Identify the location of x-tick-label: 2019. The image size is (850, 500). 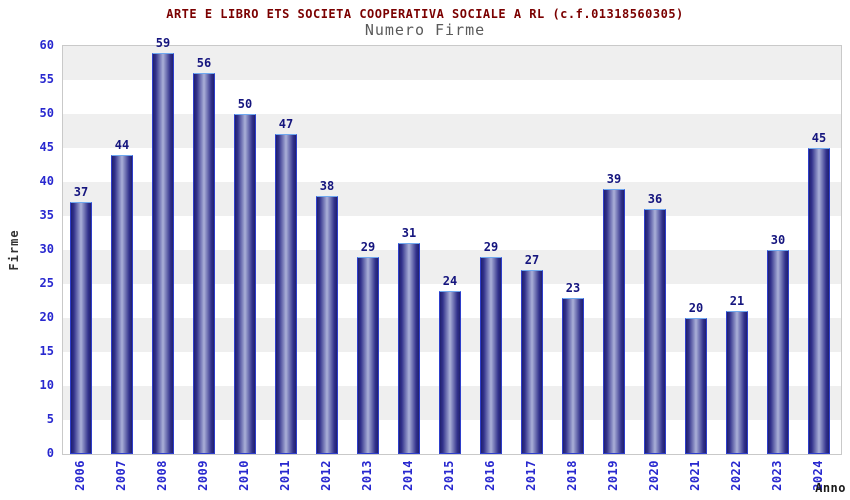
(613, 475).